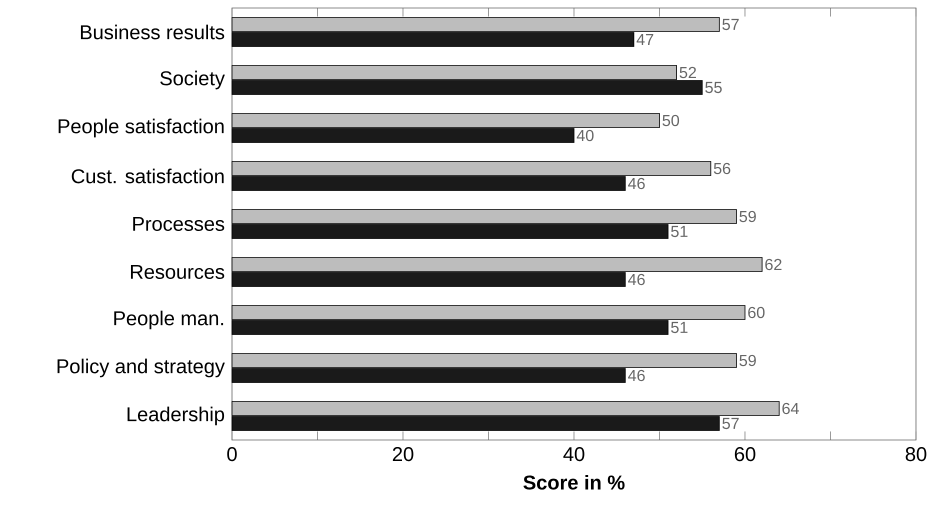 The image size is (937, 517). I want to click on y-tick-label: Cust. satisfaction, so click(148, 176).